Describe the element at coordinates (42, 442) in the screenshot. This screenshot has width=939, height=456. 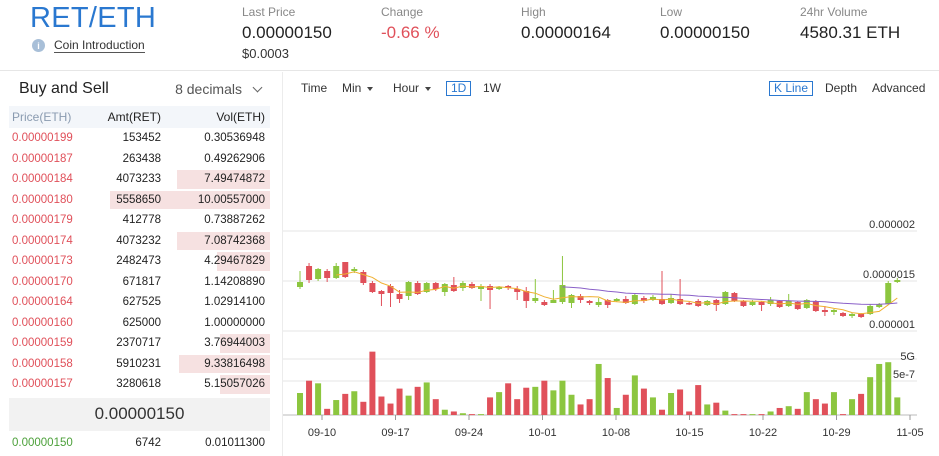
I see `bid-price: 0.00000150` at that location.